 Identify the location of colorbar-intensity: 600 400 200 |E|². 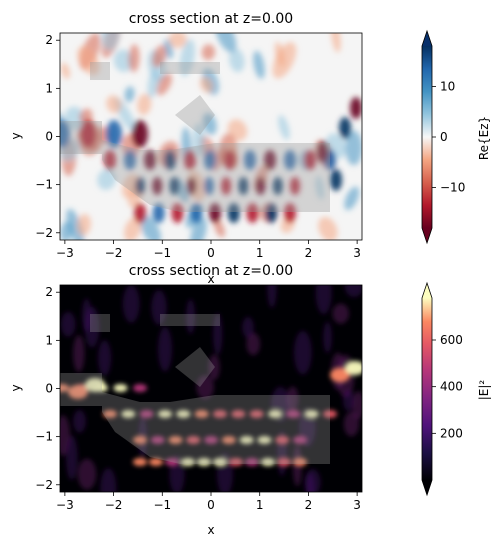
(456, 389).